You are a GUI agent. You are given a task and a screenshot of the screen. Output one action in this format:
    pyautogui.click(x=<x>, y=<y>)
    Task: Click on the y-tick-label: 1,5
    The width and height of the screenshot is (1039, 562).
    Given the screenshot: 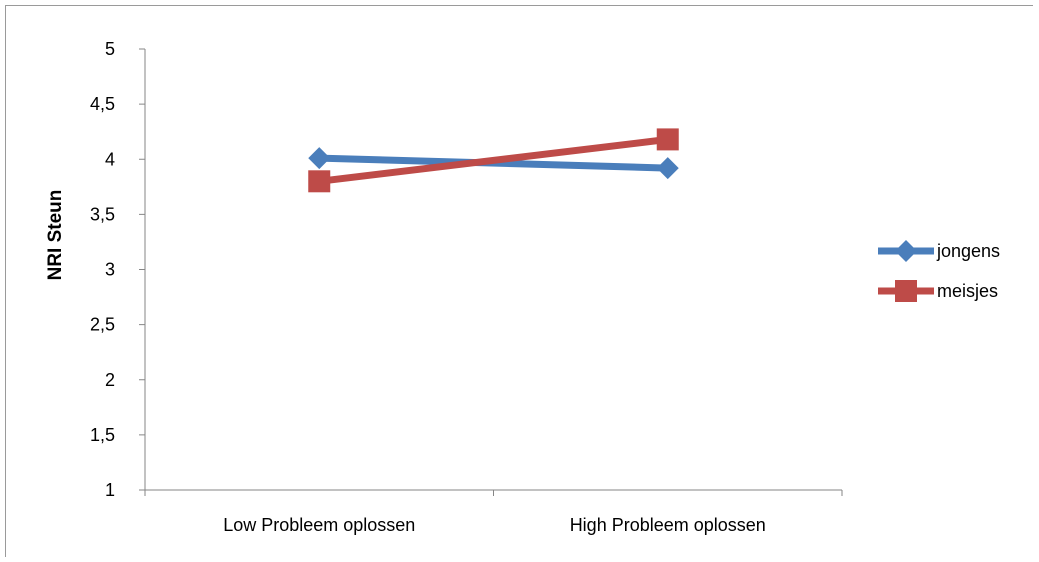 What is the action you would take?
    pyautogui.click(x=102, y=435)
    